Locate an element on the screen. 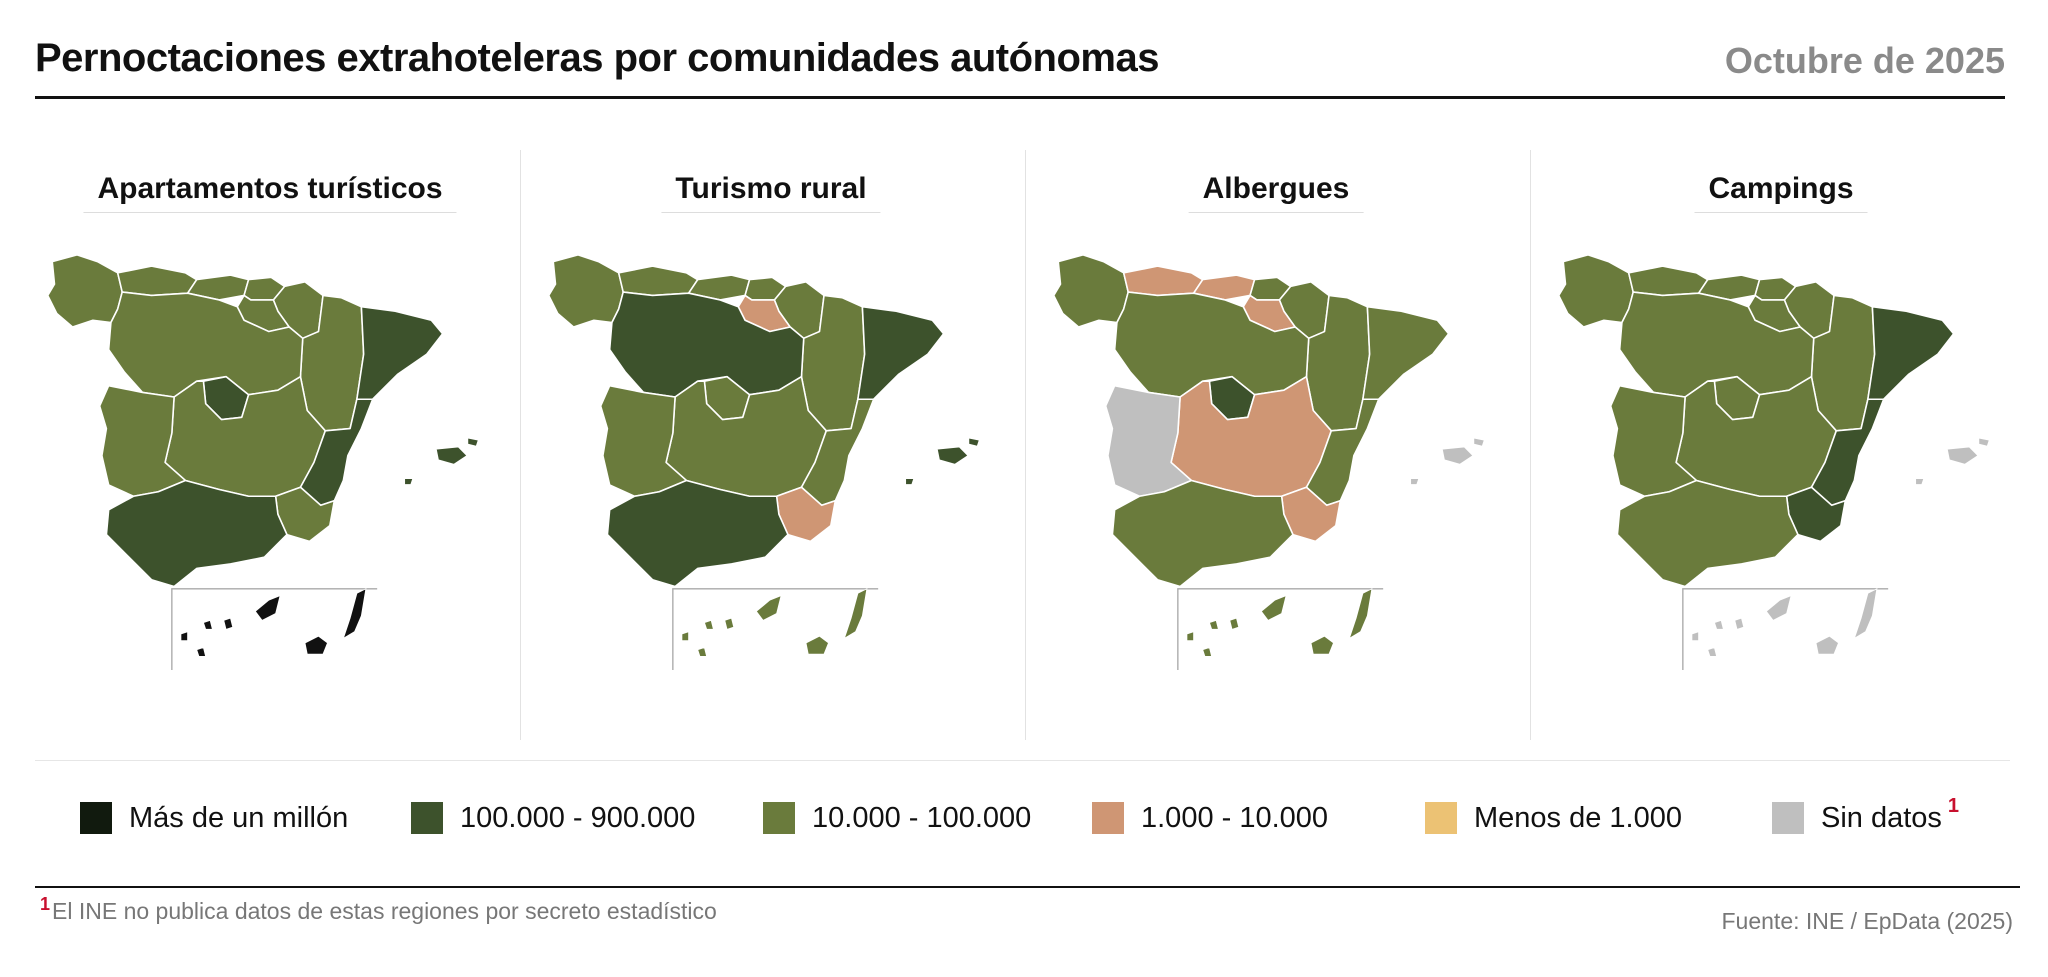 The height and width of the screenshot is (977, 2048). legend-item-mas-de-un-millon: Más de un millón is located at coordinates (214, 818).